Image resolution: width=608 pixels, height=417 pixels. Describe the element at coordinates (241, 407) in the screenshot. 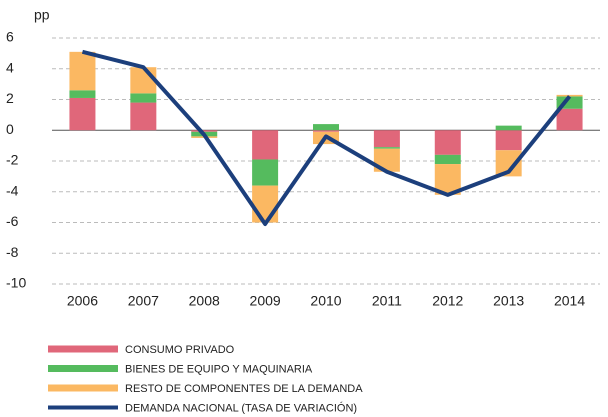

I see `legend-label: DEMANDA NACIONAL (TASA DE VARIACIÓN)` at that location.